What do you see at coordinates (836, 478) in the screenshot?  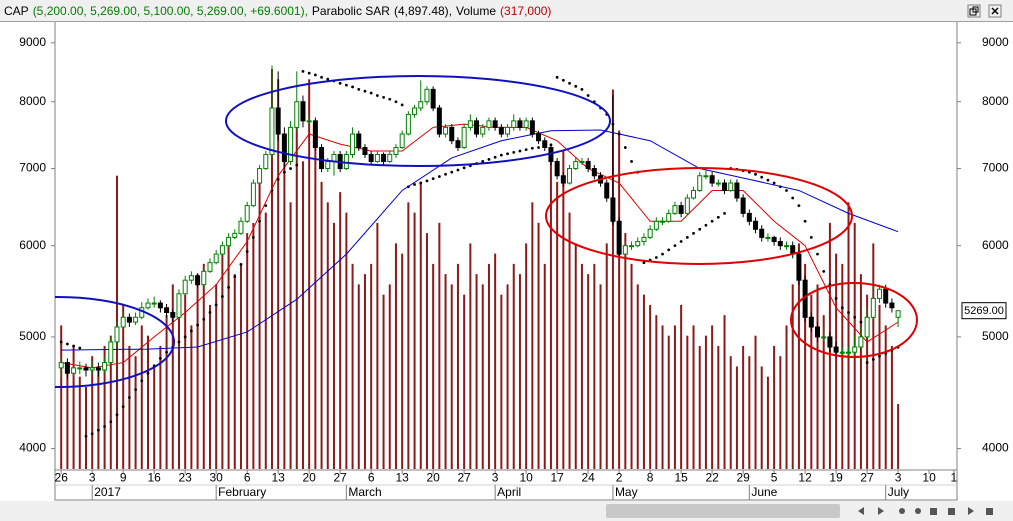 I see `x-tick-label: 19` at bounding box center [836, 478].